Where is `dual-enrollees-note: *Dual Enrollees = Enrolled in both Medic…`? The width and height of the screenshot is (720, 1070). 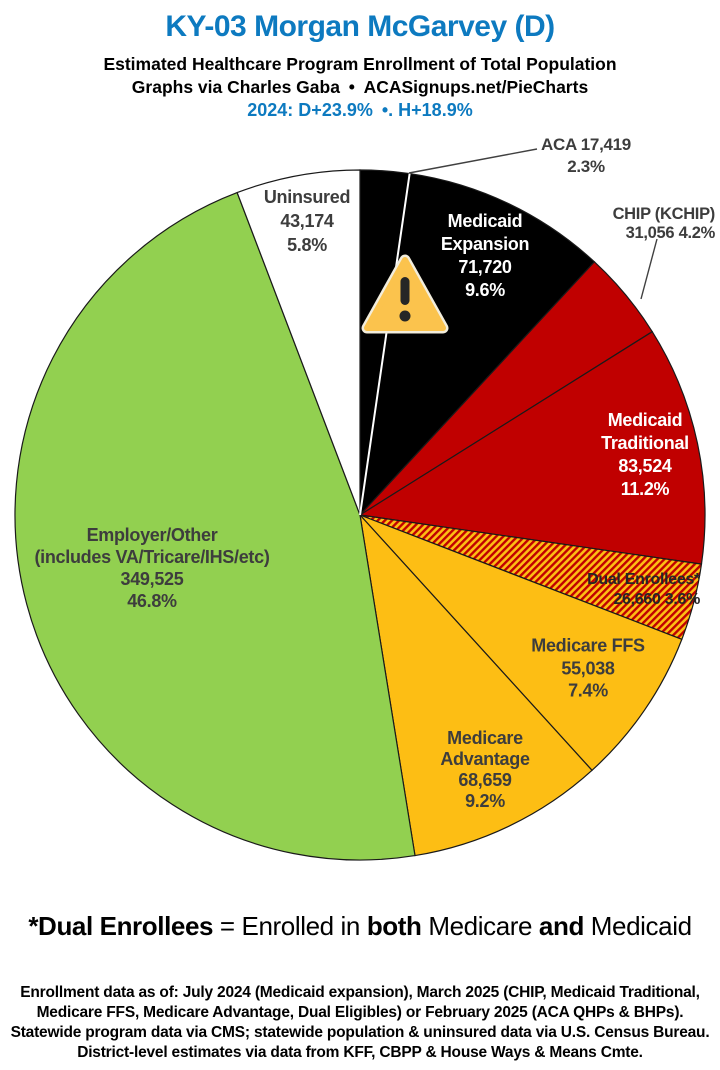
dual-enrollees-note: *Dual Enrollees = Enrolled in both Medic… is located at coordinates (360, 926).